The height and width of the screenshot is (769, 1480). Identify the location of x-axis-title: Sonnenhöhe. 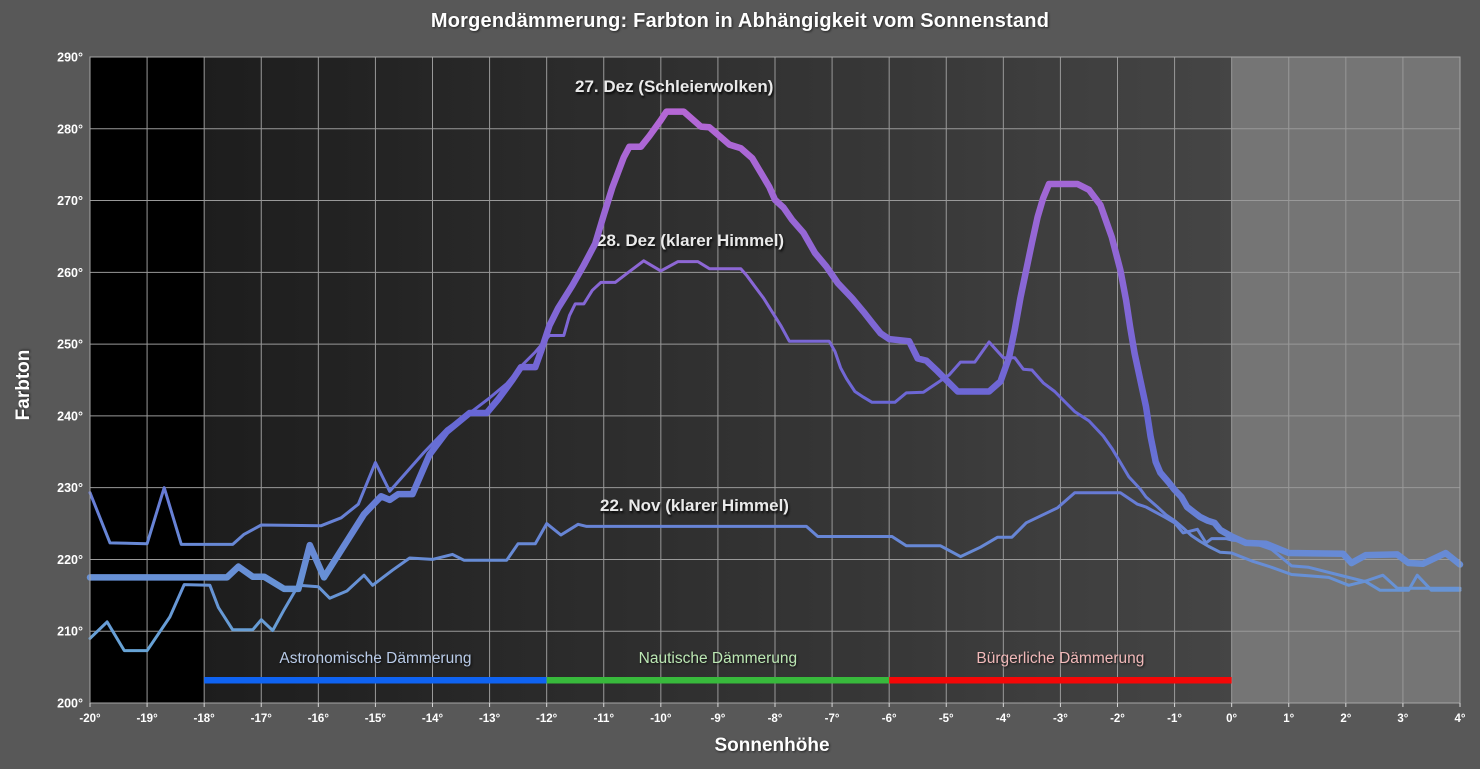
(772, 745).